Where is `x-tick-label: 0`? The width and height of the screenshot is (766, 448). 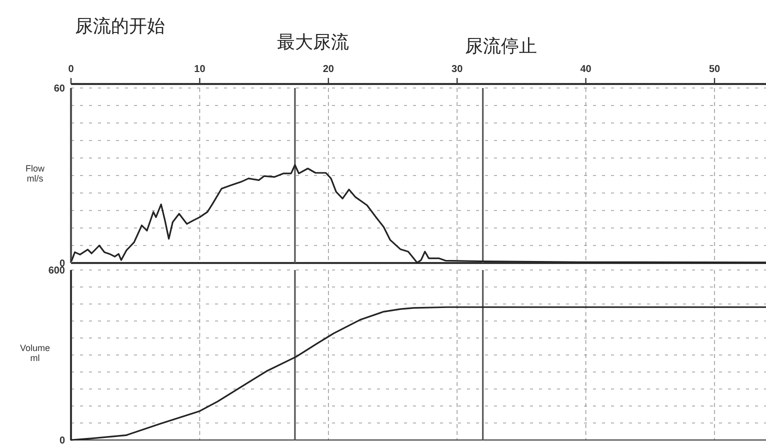 x-tick-label: 0 is located at coordinates (71, 69).